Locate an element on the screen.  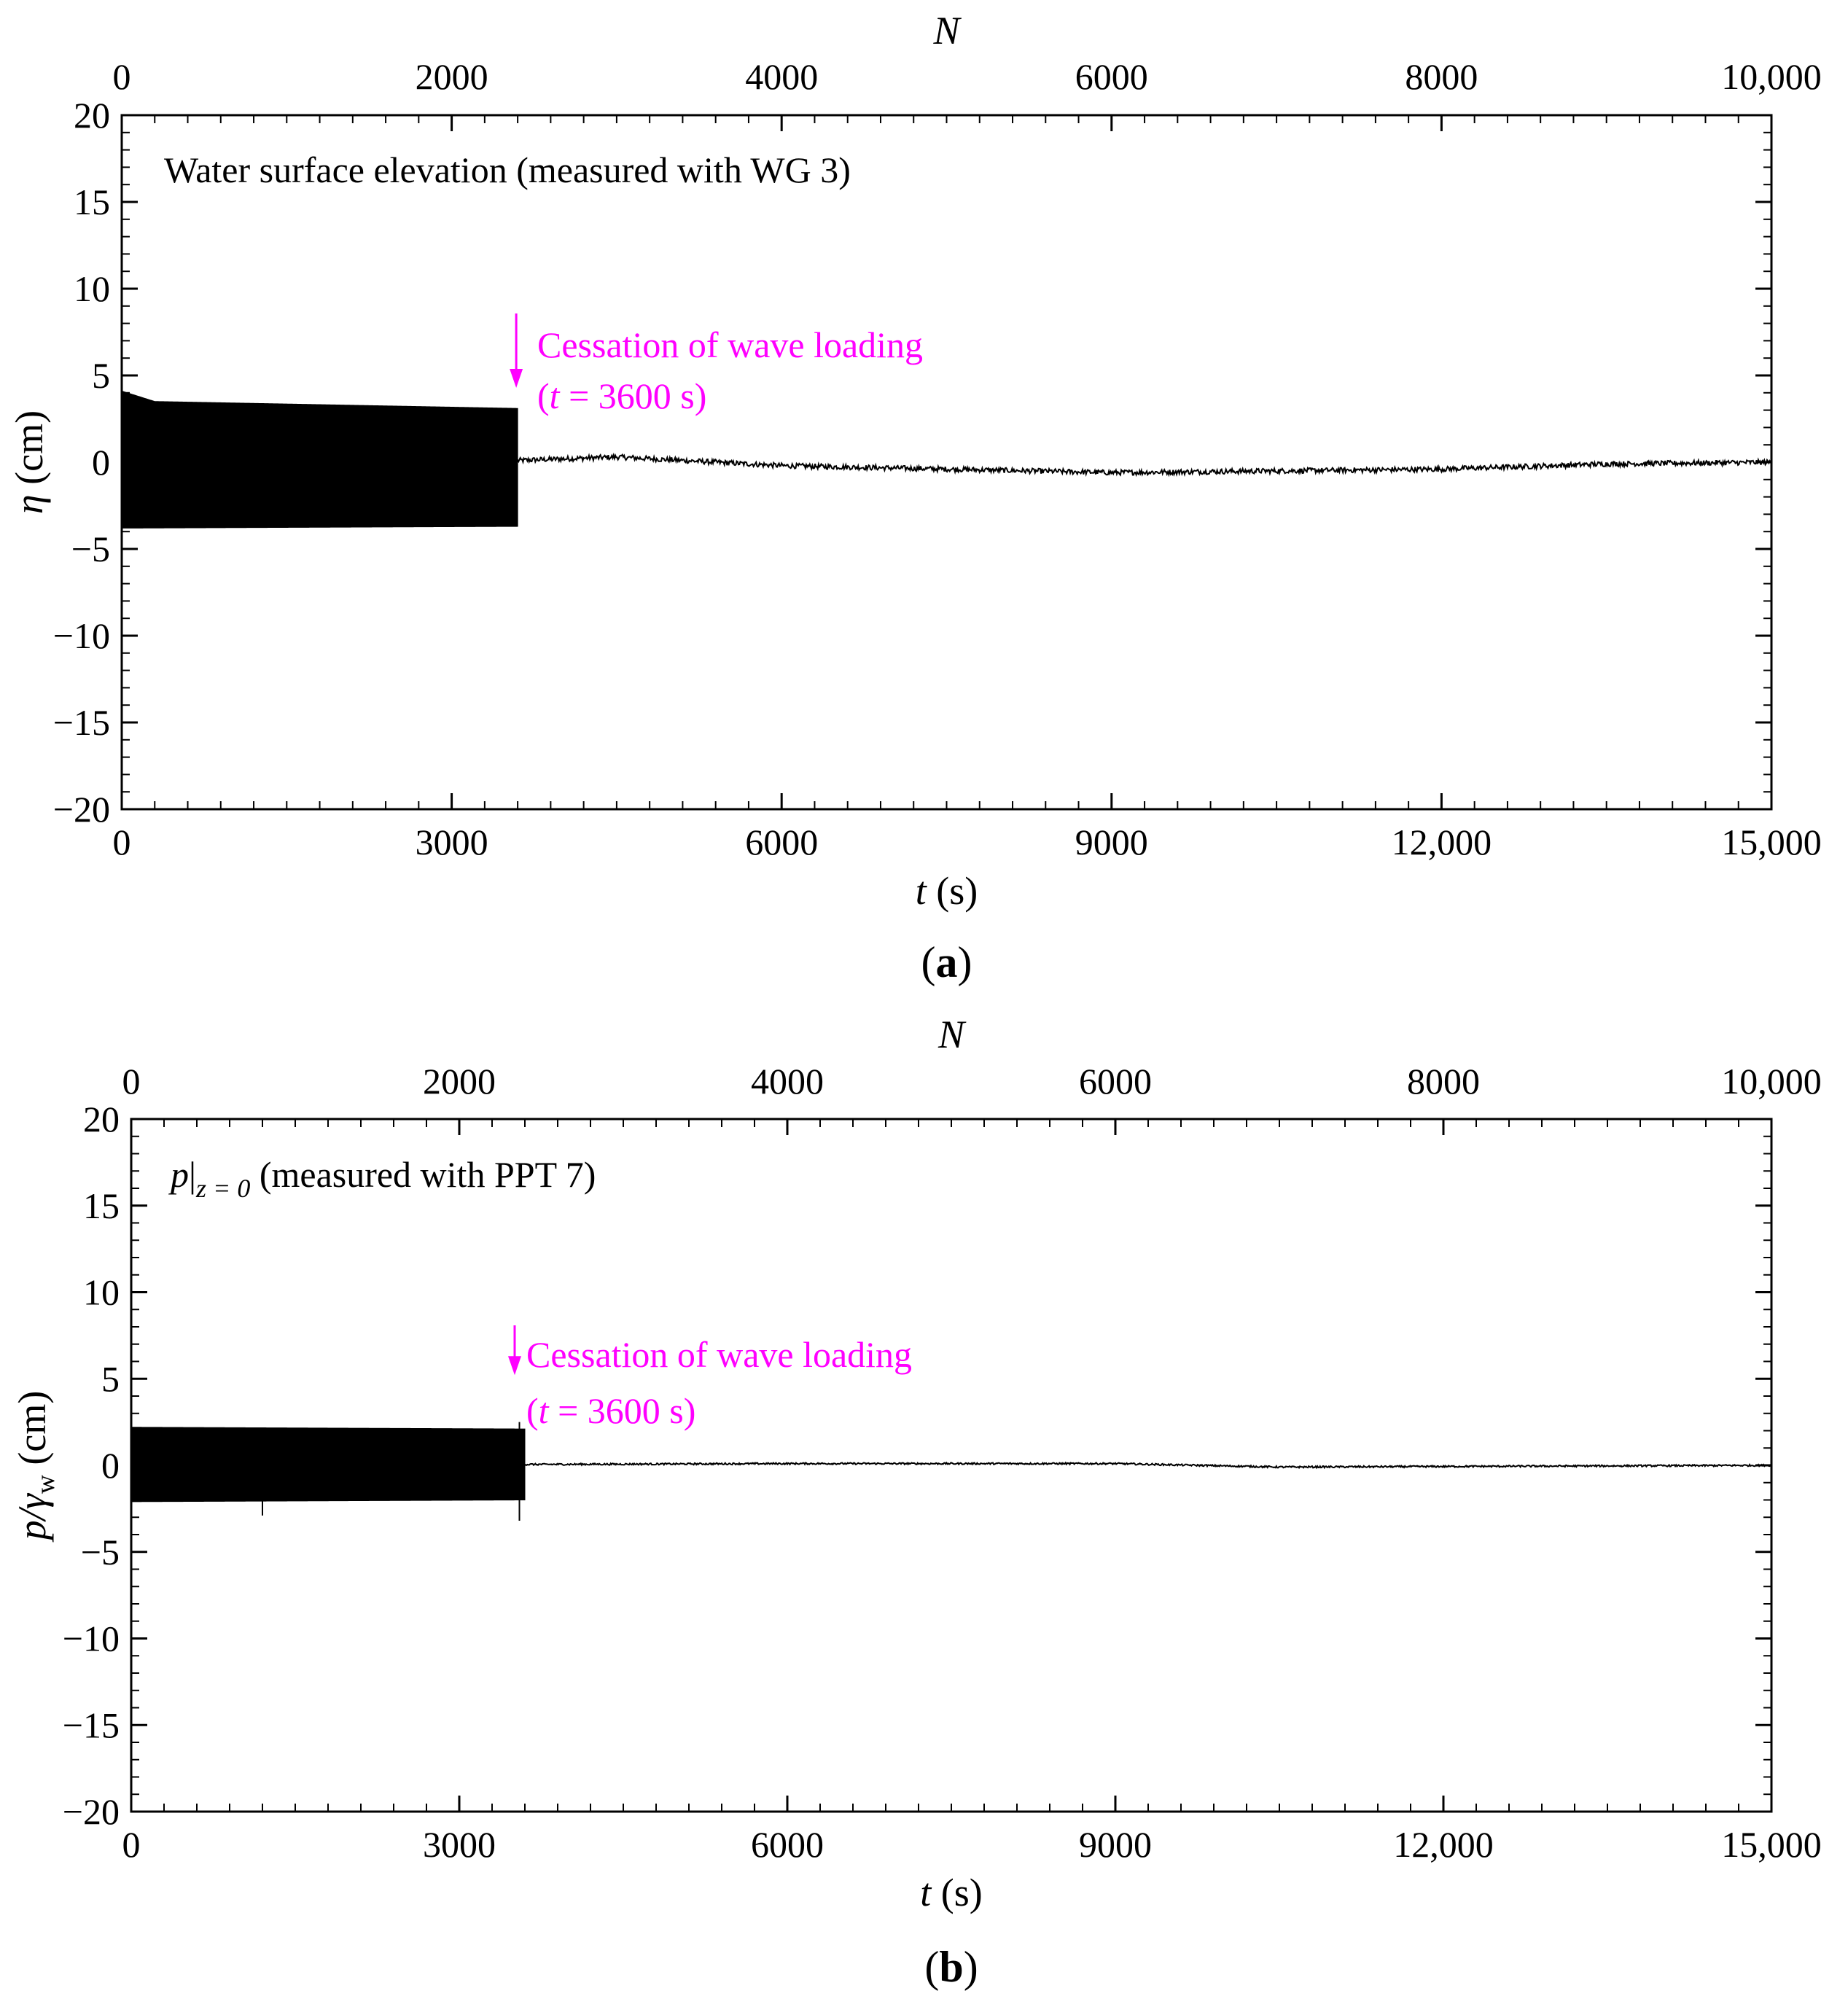
panel-label-letter: a is located at coordinates (947, 962).